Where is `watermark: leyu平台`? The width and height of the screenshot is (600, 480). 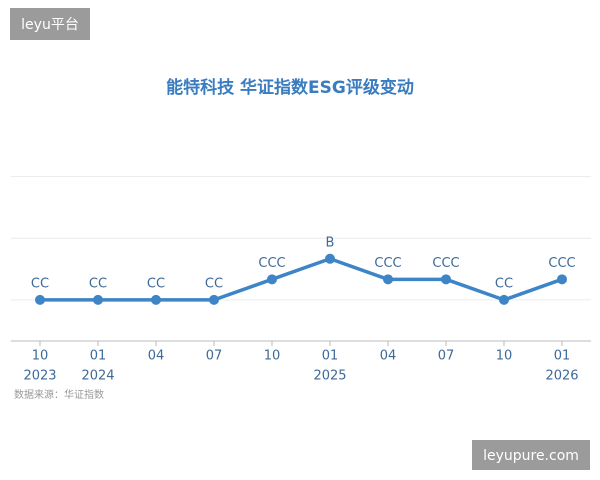
watermark: leyu平台 is located at coordinates (50, 25).